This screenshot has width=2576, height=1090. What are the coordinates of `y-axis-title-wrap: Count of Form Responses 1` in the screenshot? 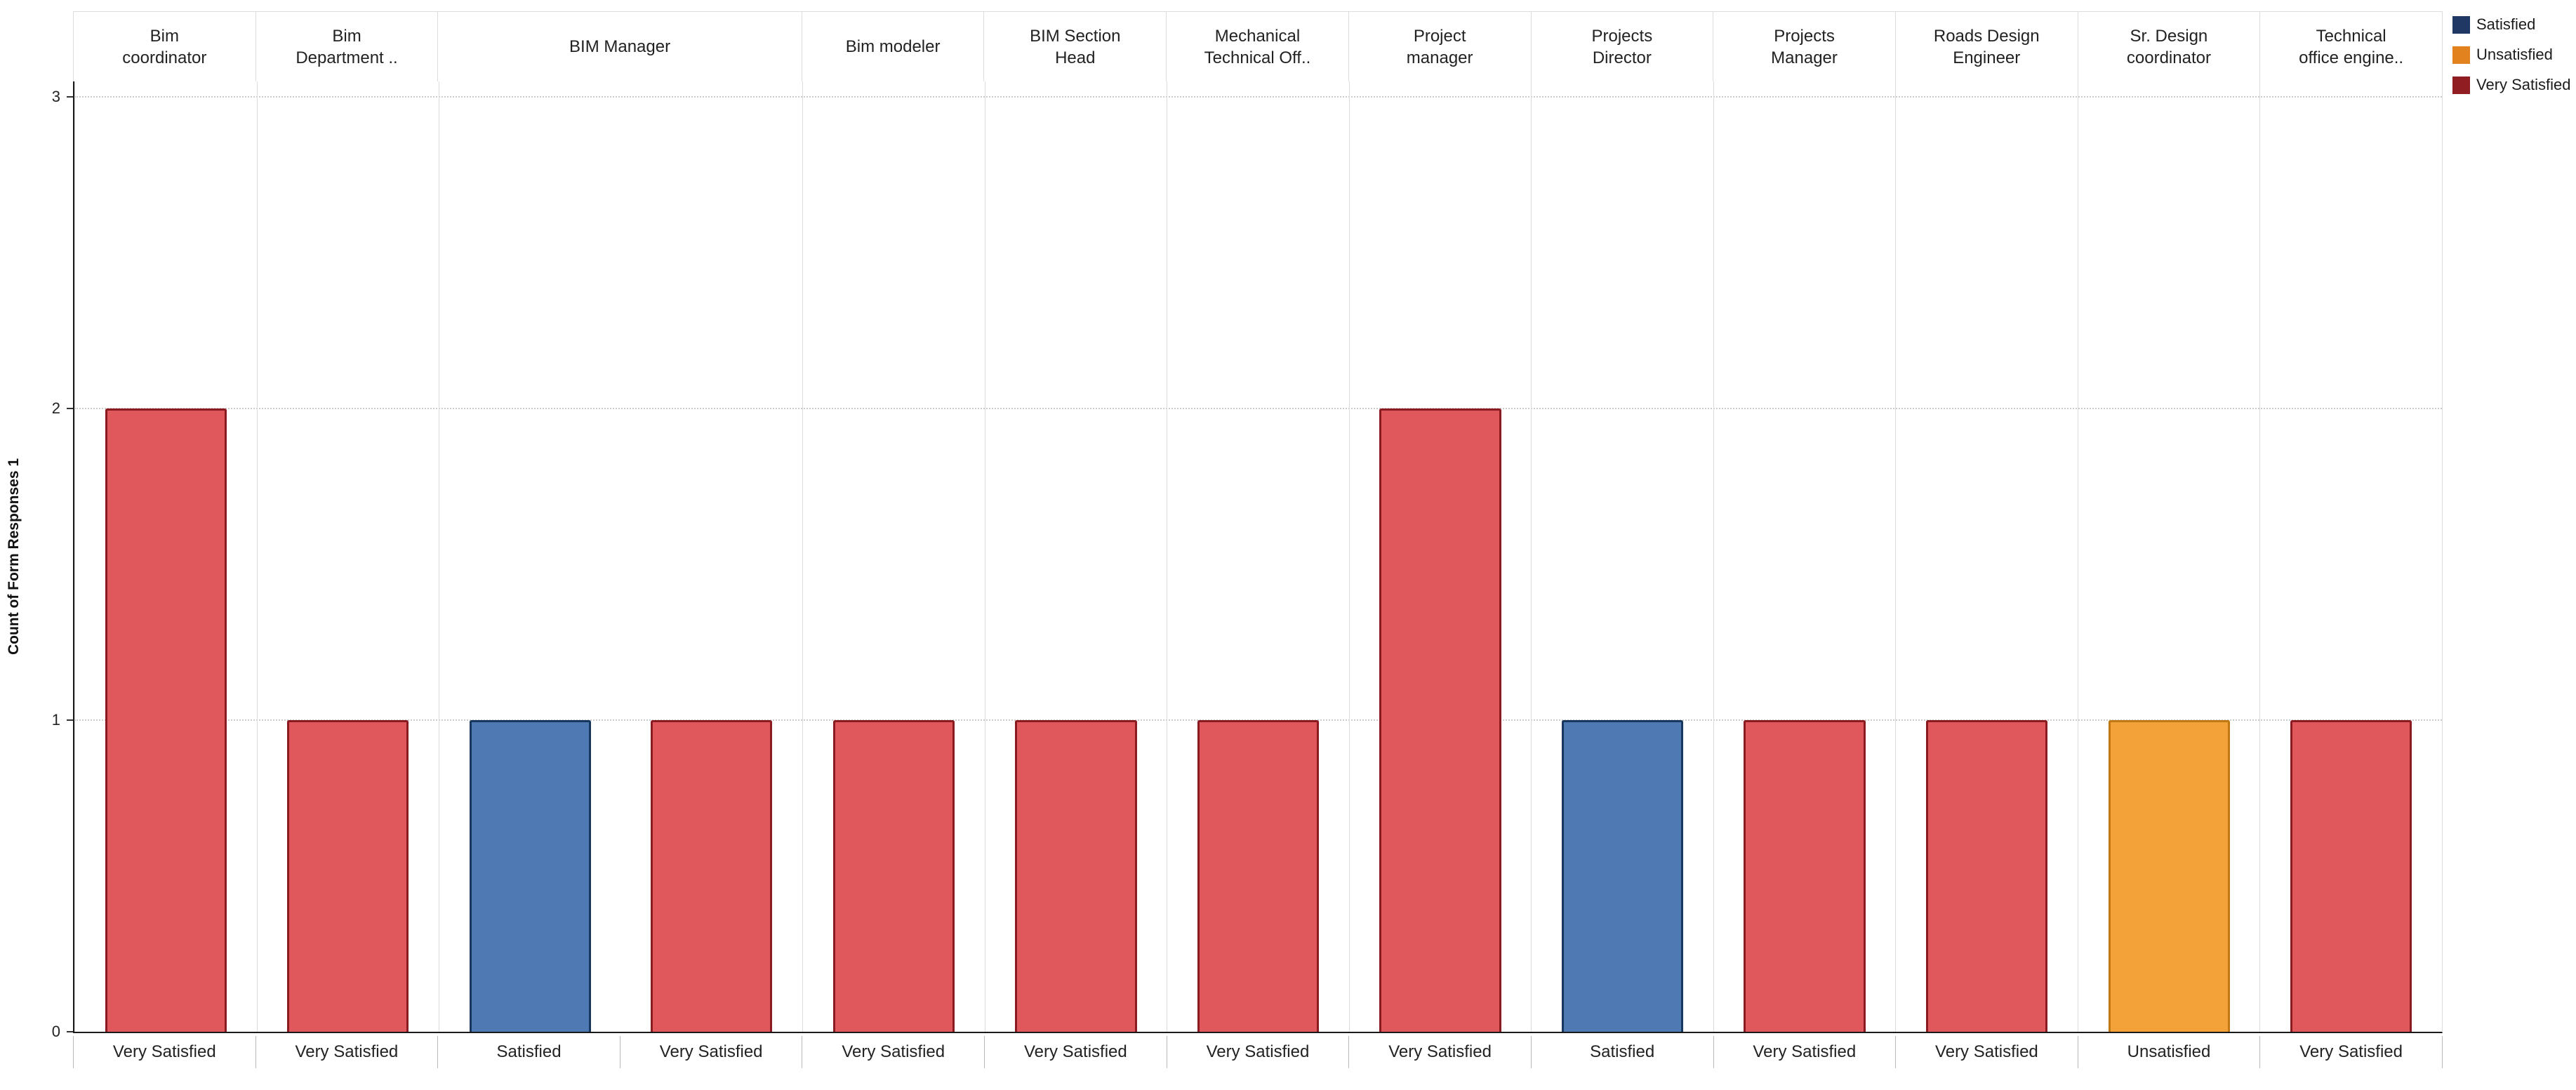 It's located at (14, 557).